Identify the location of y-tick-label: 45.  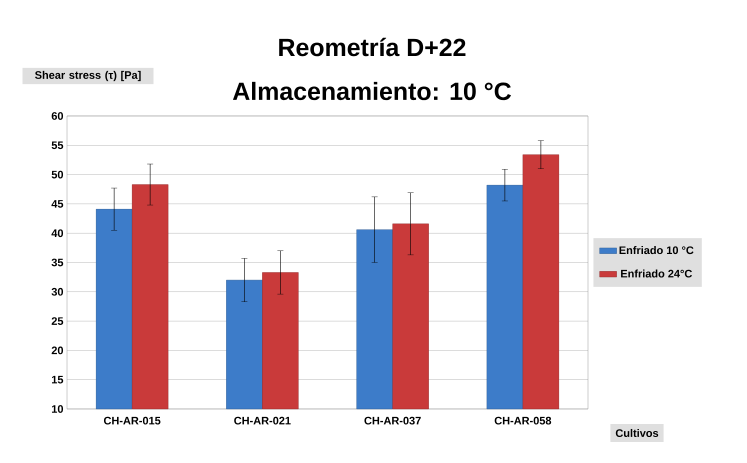
(57, 204).